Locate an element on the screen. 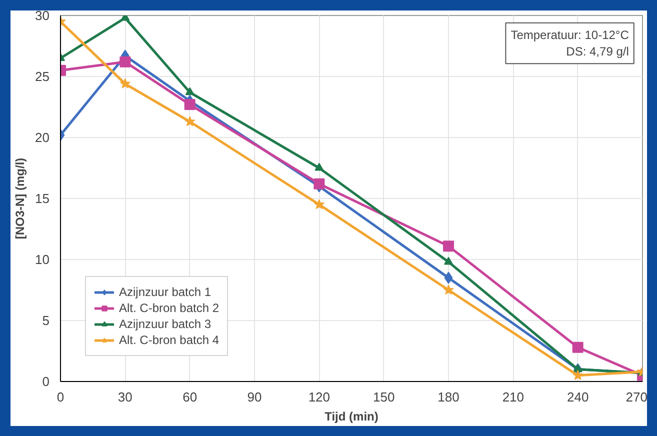  x-axis-title: Tijd (min) is located at coordinates (351, 417).